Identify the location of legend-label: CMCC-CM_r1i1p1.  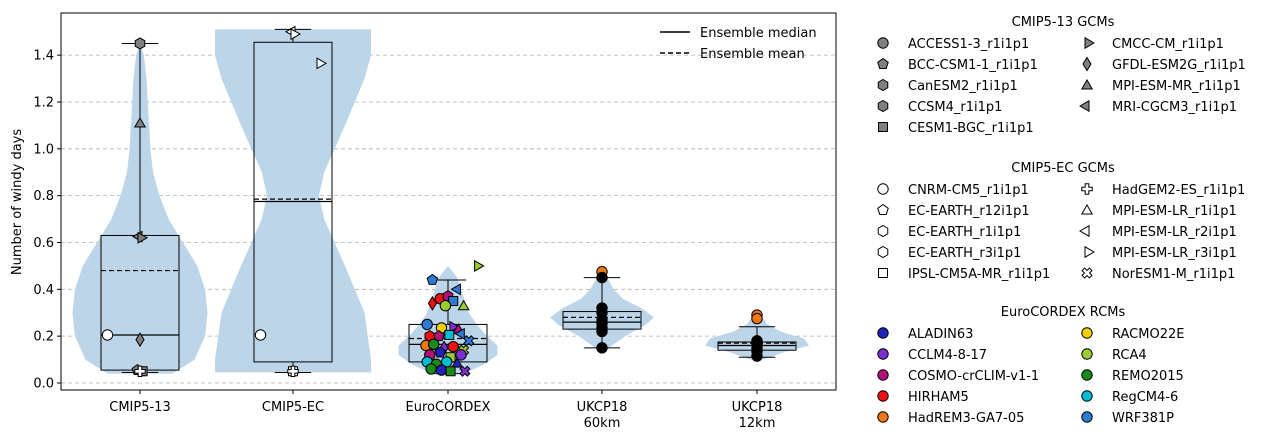
(1168, 44).